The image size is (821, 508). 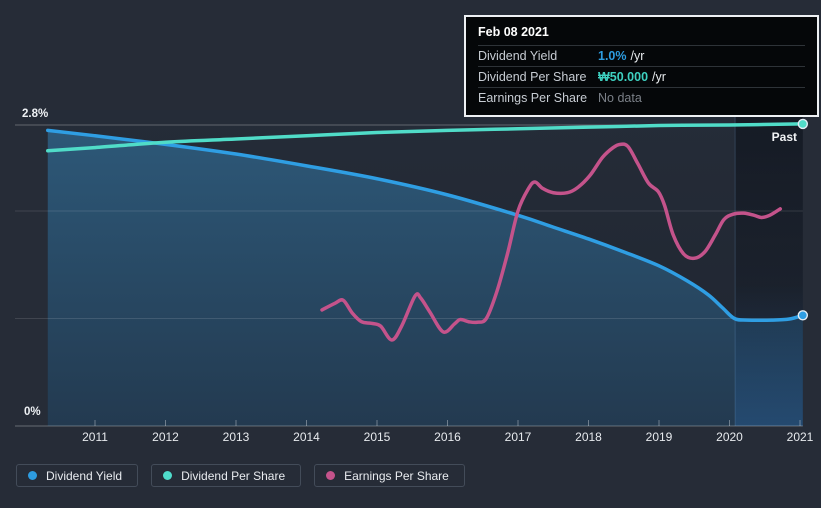 I want to click on past-year-highlight-band, so click(x=768, y=268).